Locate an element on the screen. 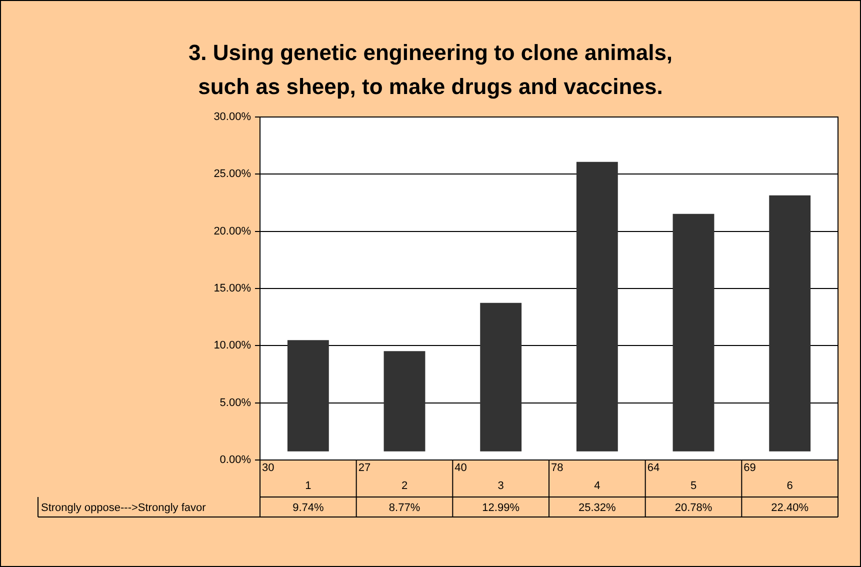 This screenshot has width=861, height=567. text: 78 is located at coordinates (557, 468).